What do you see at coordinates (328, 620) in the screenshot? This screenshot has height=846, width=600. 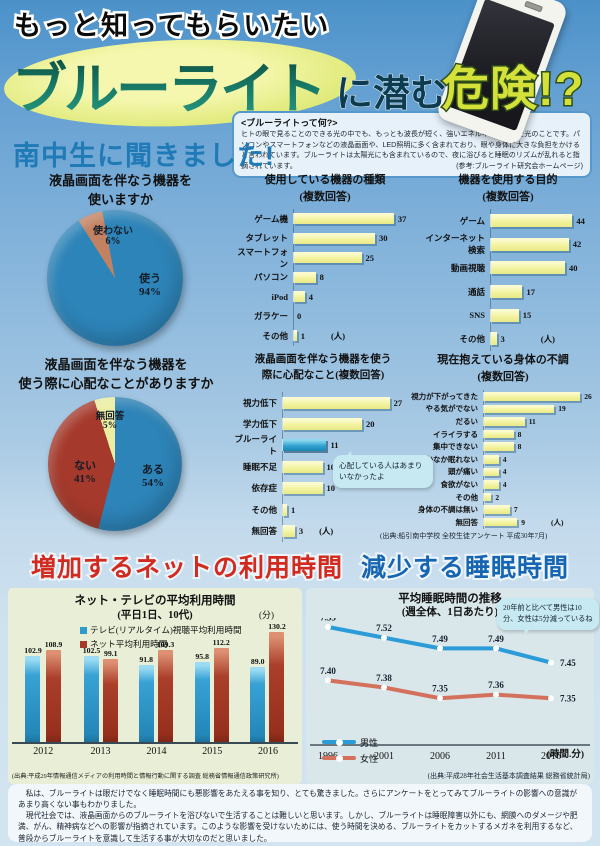 I see `data-point-label: 7.55` at bounding box center [328, 620].